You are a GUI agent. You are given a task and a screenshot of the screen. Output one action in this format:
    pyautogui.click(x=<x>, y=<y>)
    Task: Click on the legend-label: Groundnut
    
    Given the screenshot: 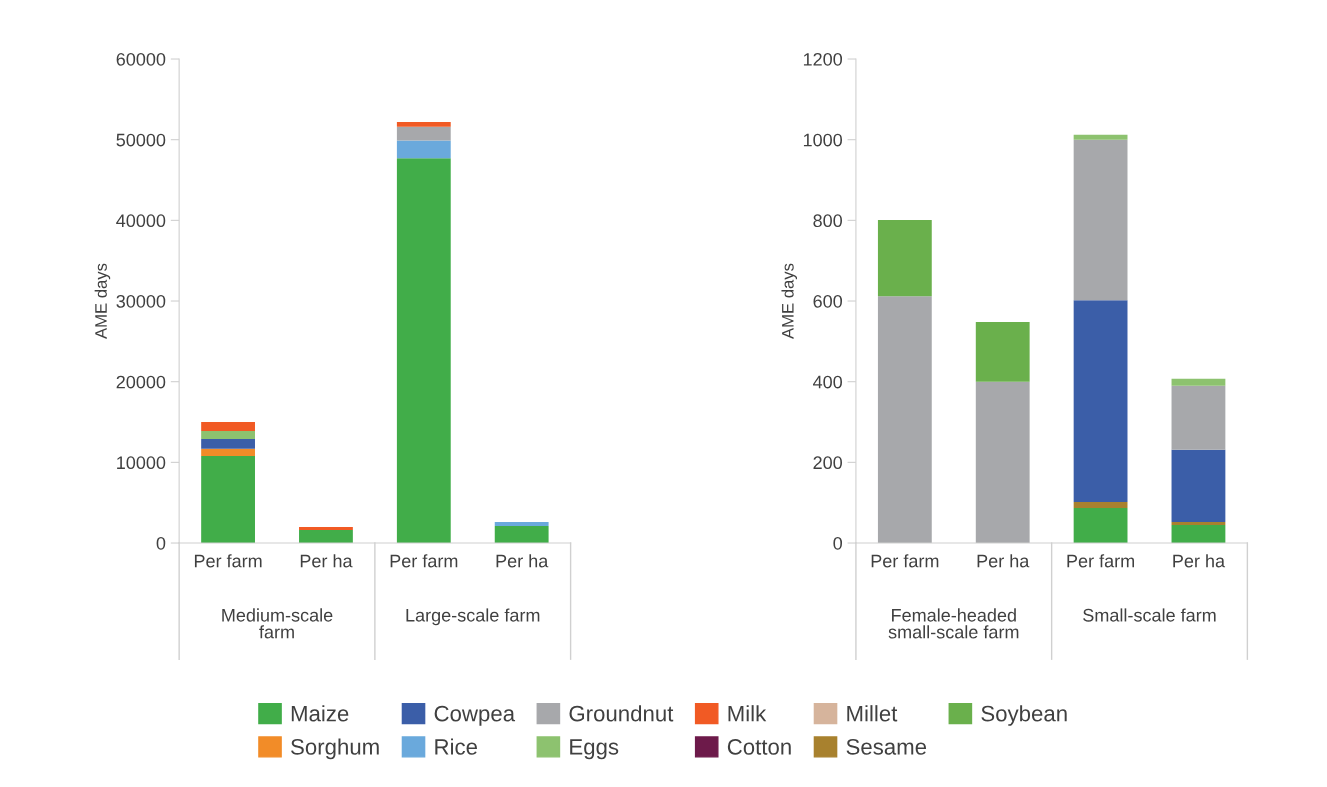 What is the action you would take?
    pyautogui.click(x=621, y=713)
    